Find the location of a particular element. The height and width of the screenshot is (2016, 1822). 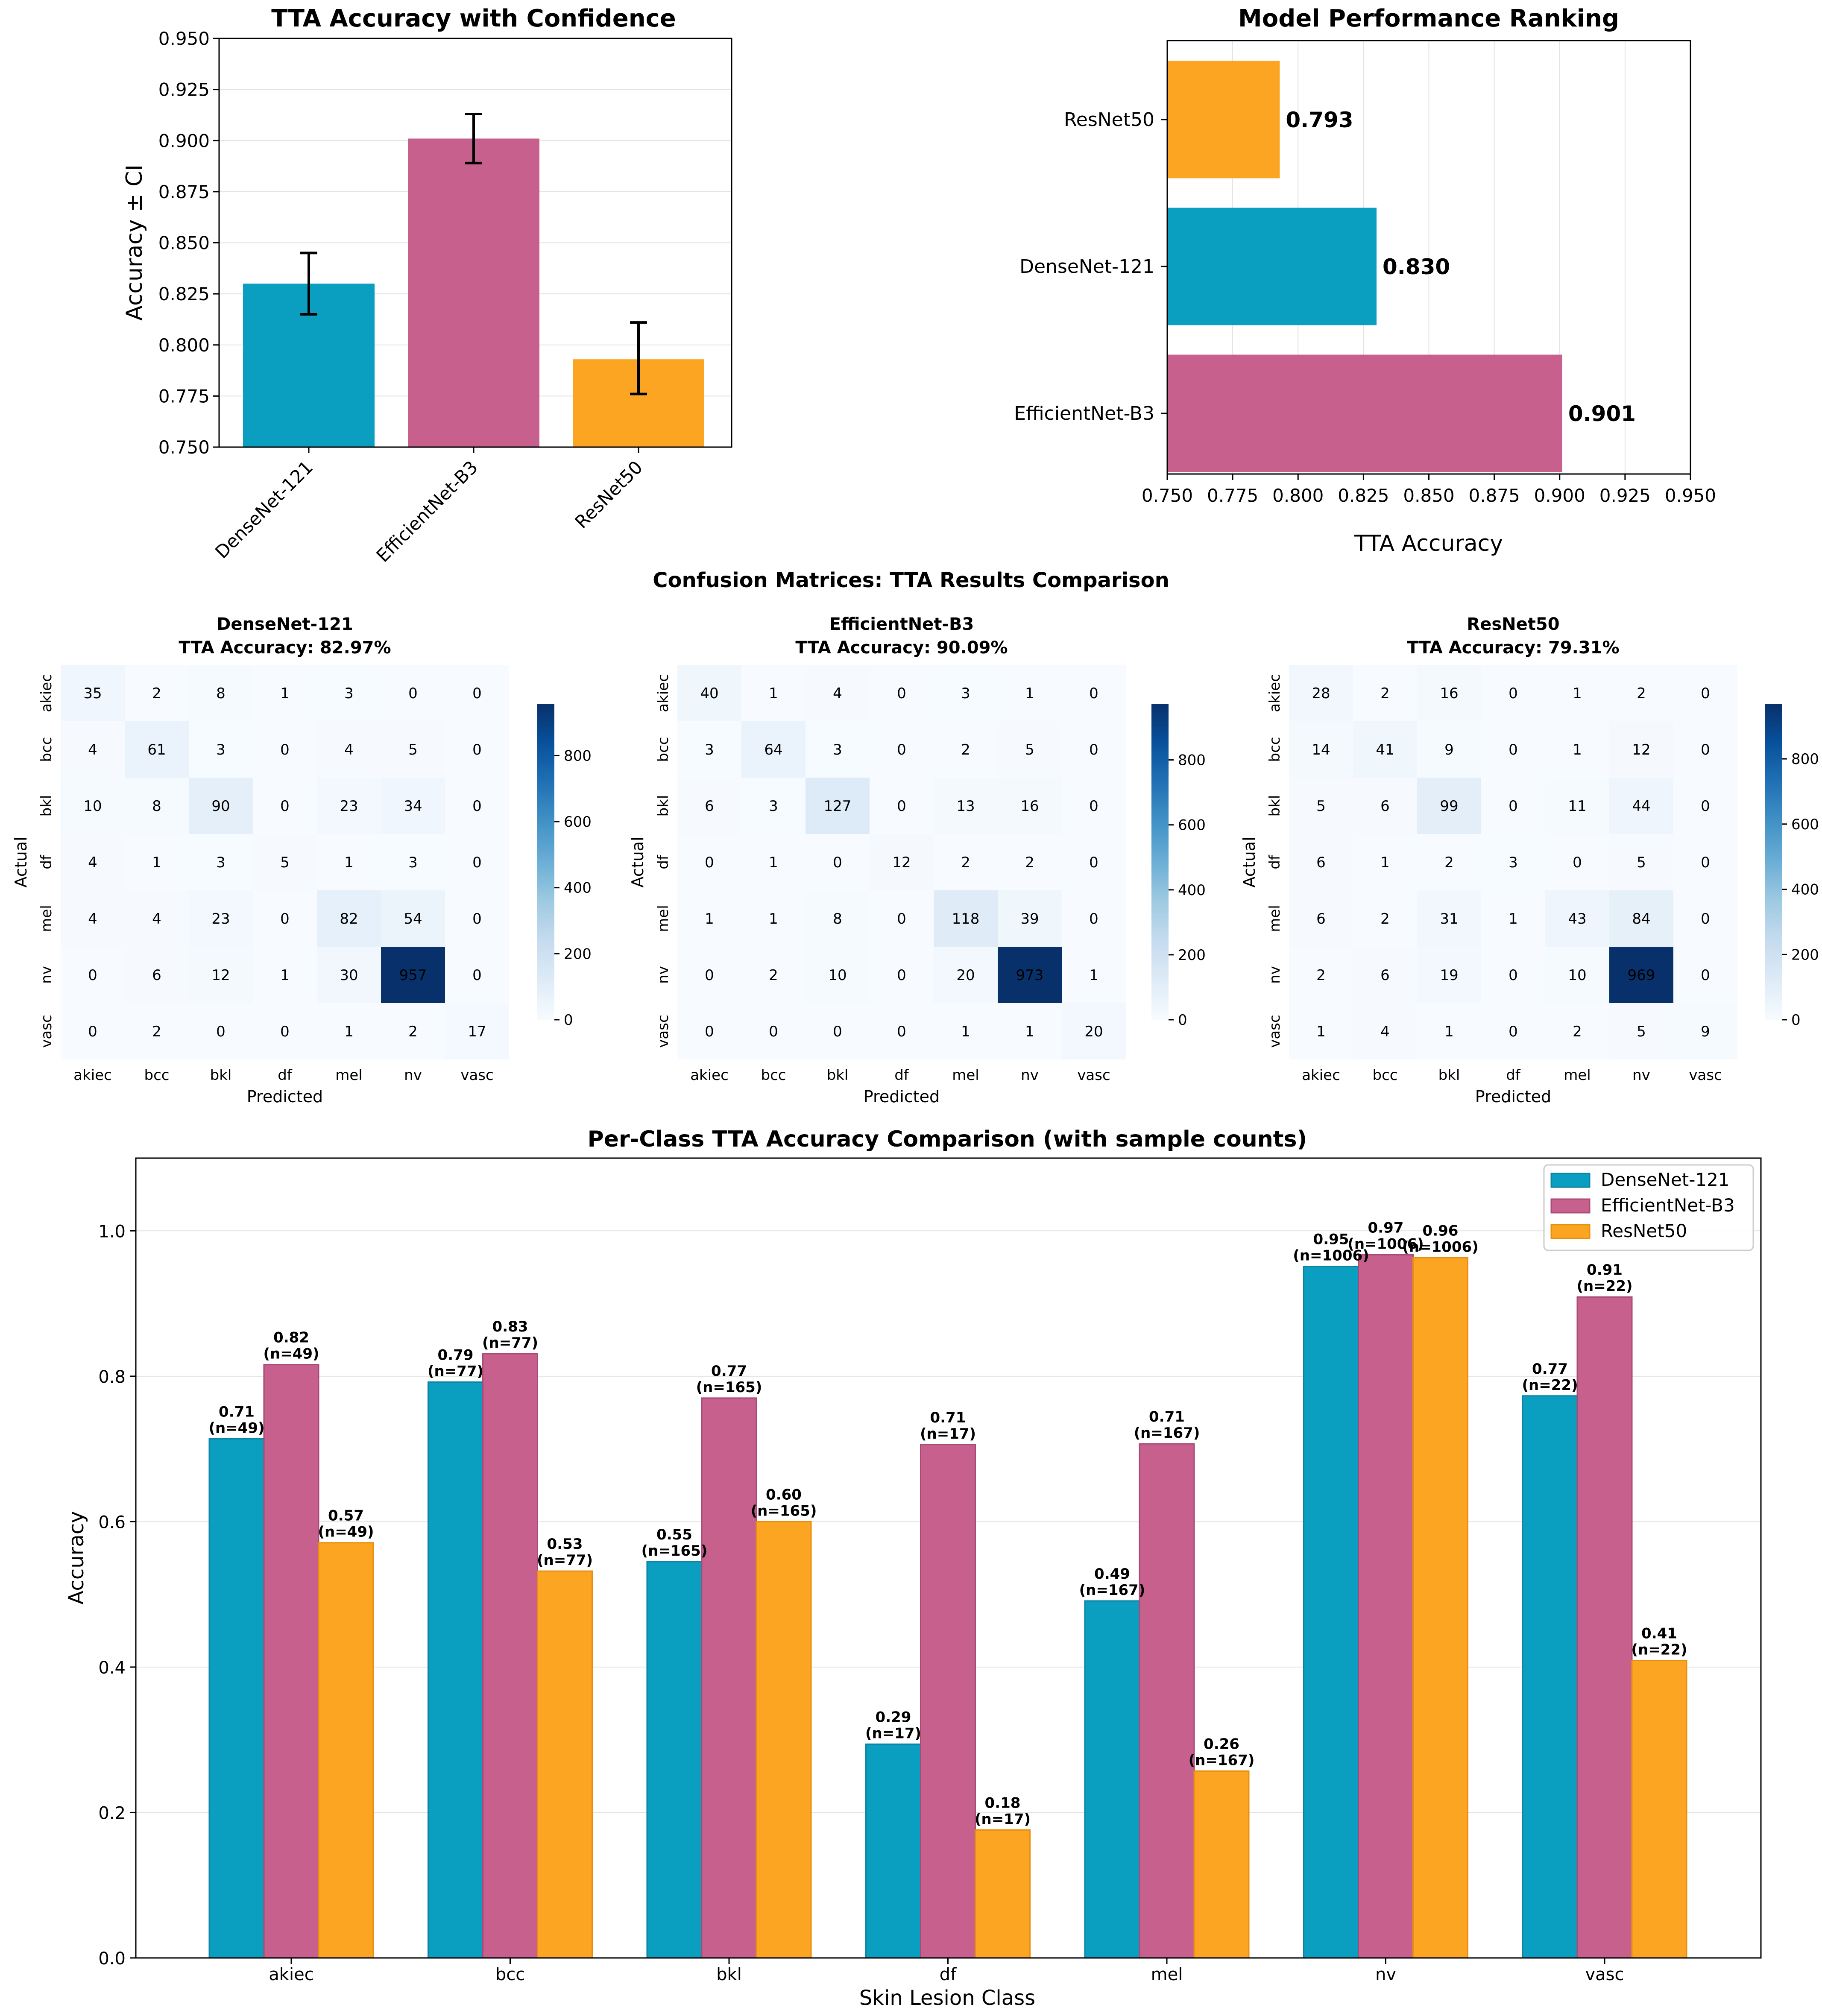

legend-label-resnet50: ResNet50 is located at coordinates (1644, 1230).